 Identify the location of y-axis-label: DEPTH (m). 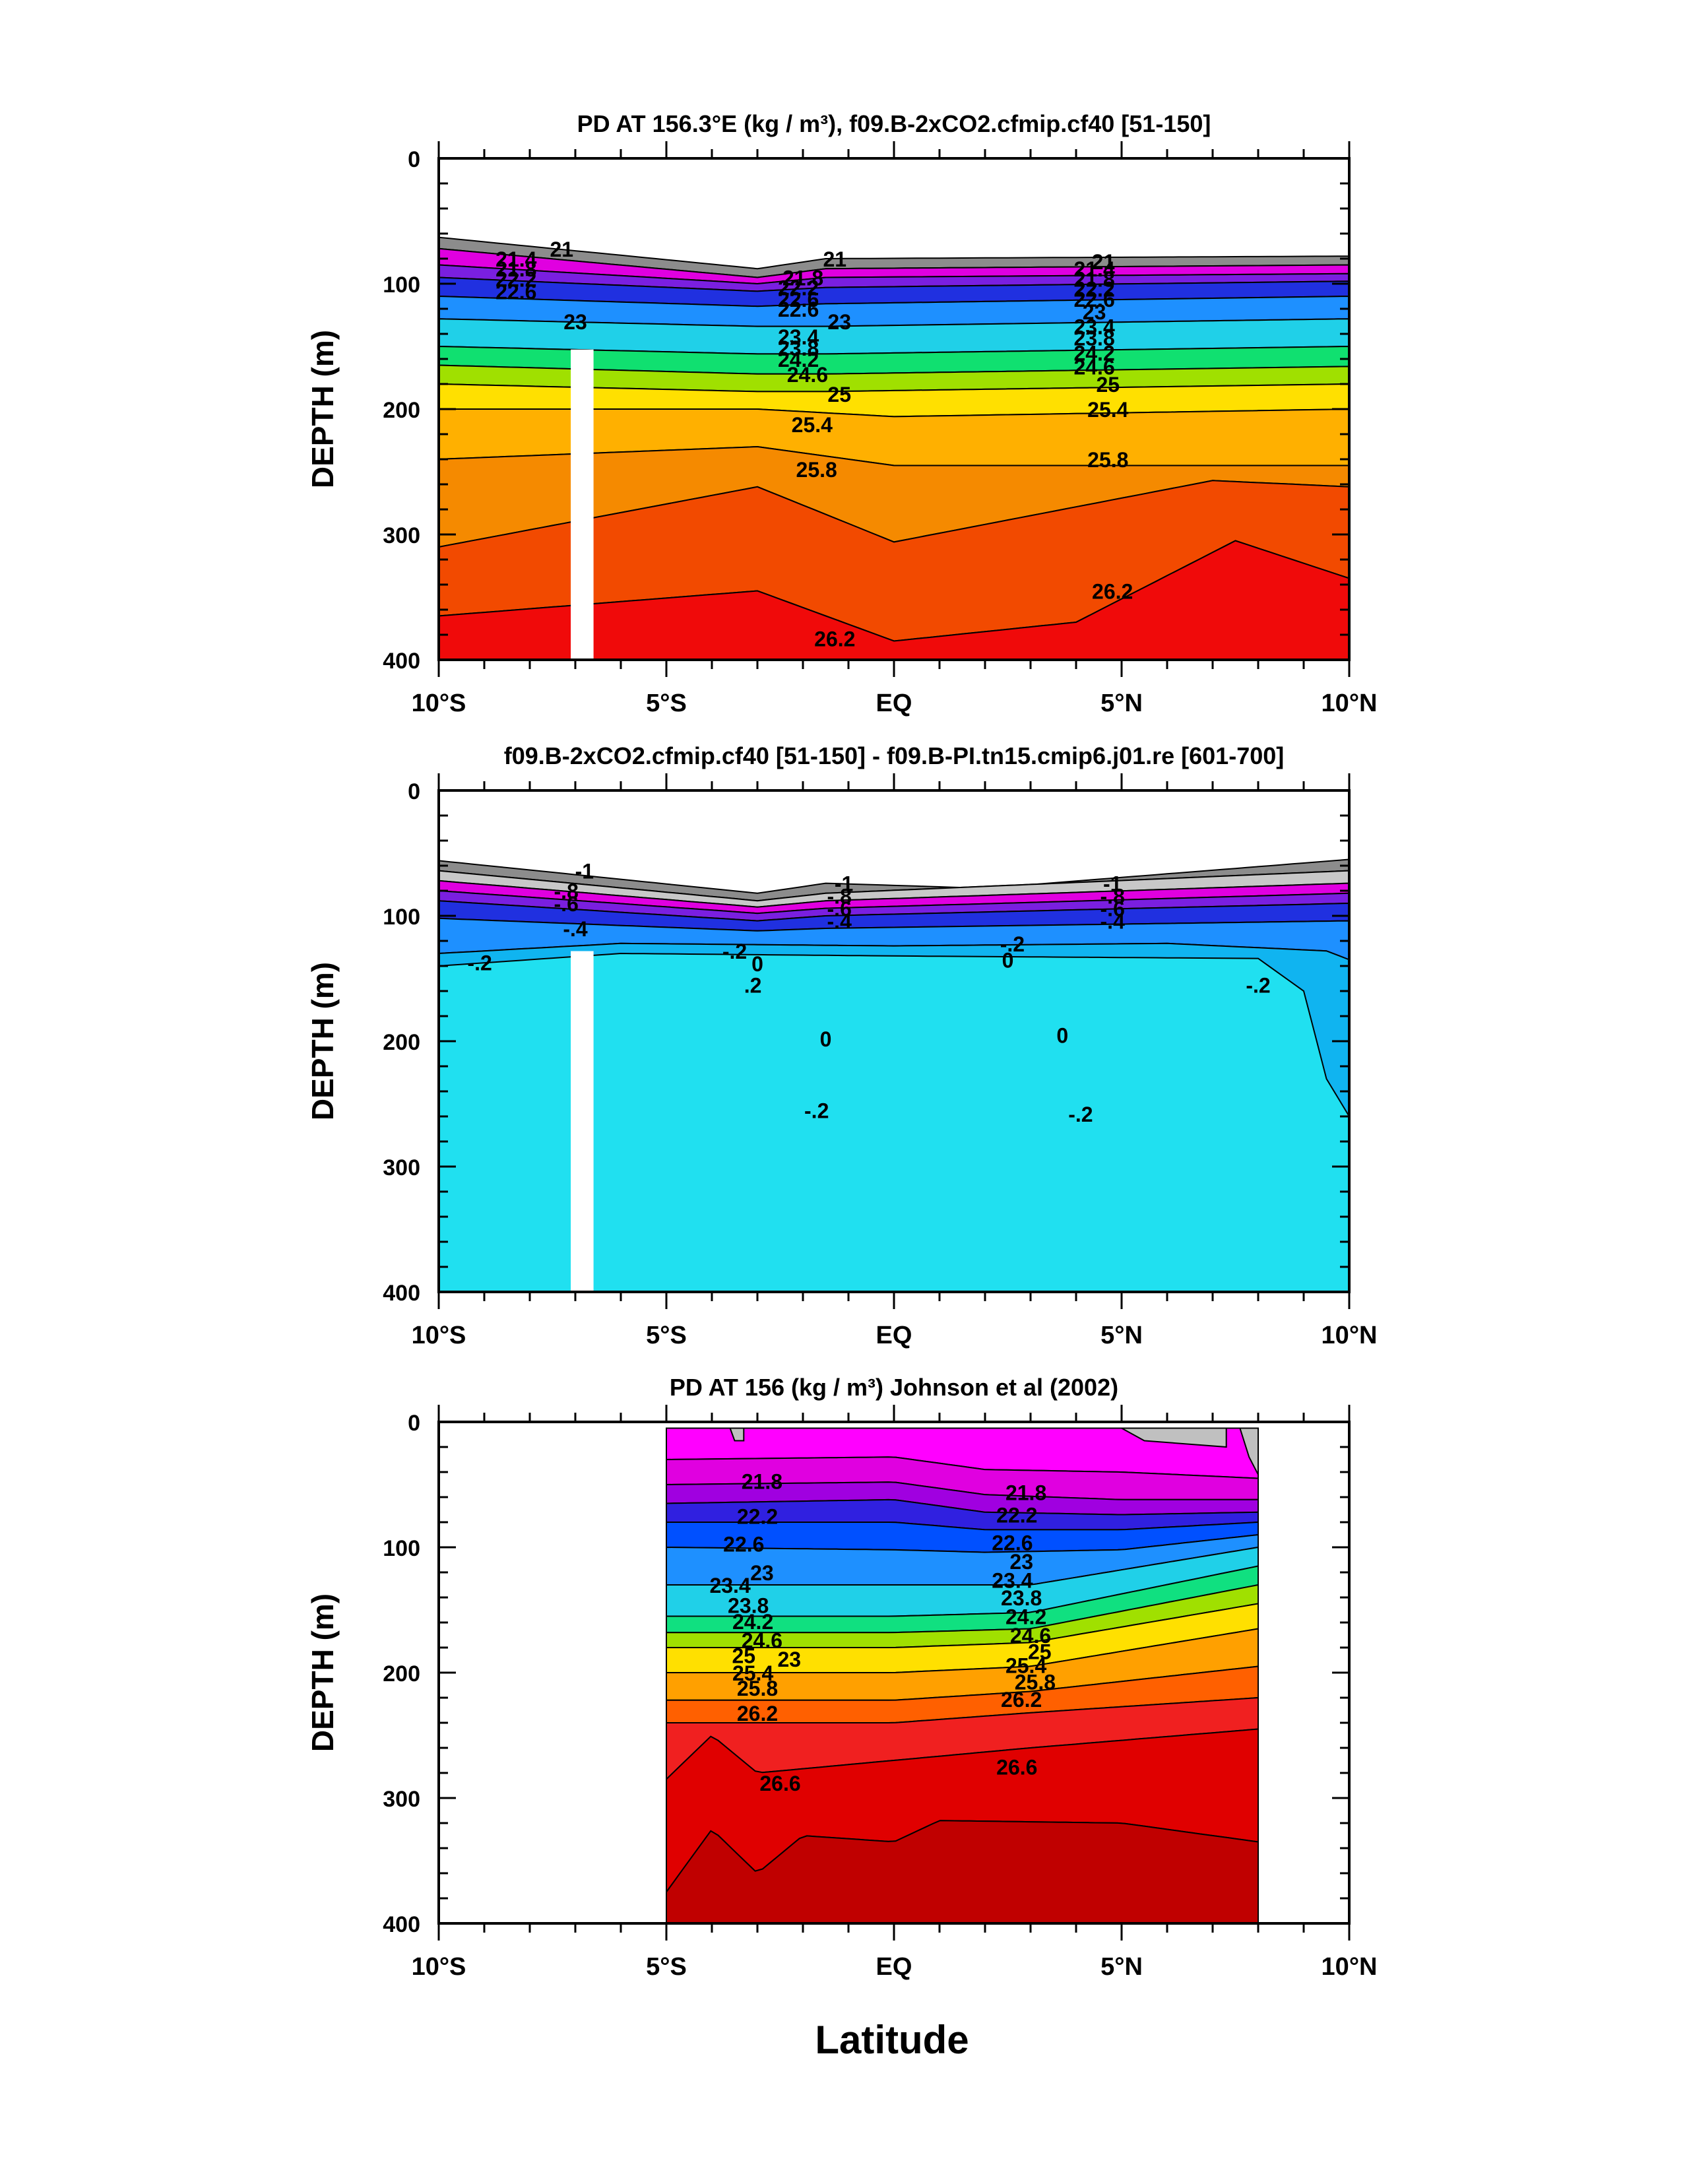
(322, 1672).